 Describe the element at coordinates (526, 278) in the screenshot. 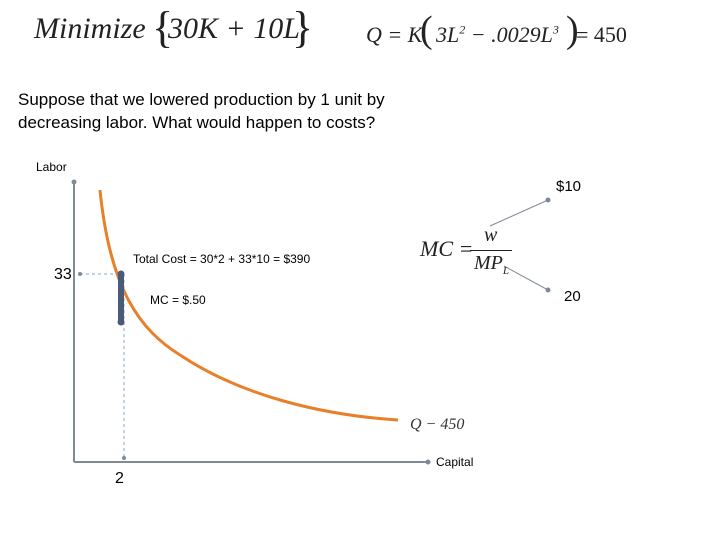

I see `mp-pointer-line` at that location.